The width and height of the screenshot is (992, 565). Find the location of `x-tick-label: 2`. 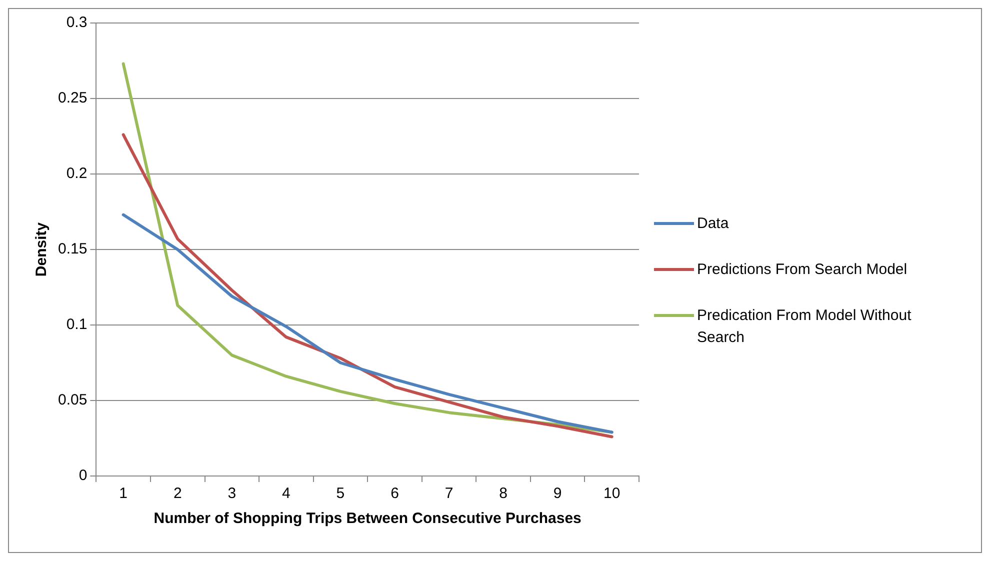

x-tick-label: 2 is located at coordinates (177, 493).